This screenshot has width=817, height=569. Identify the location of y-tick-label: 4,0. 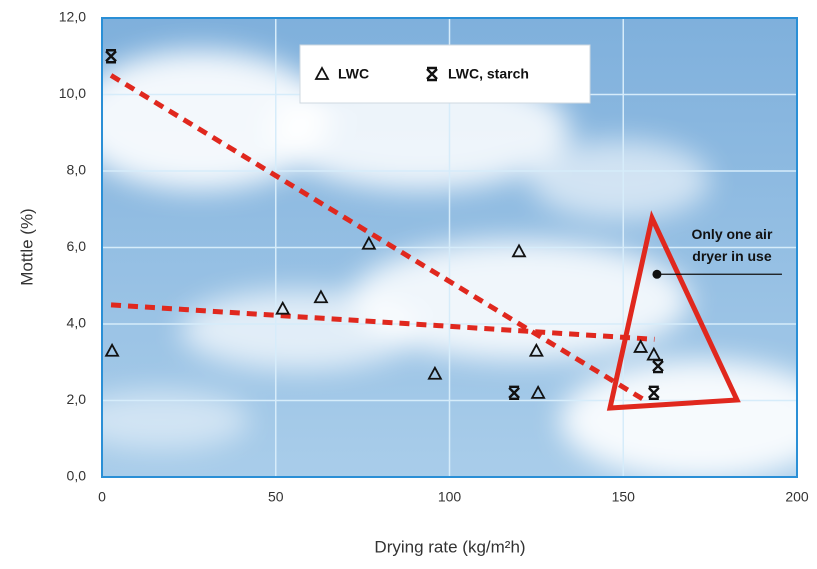
(77, 323).